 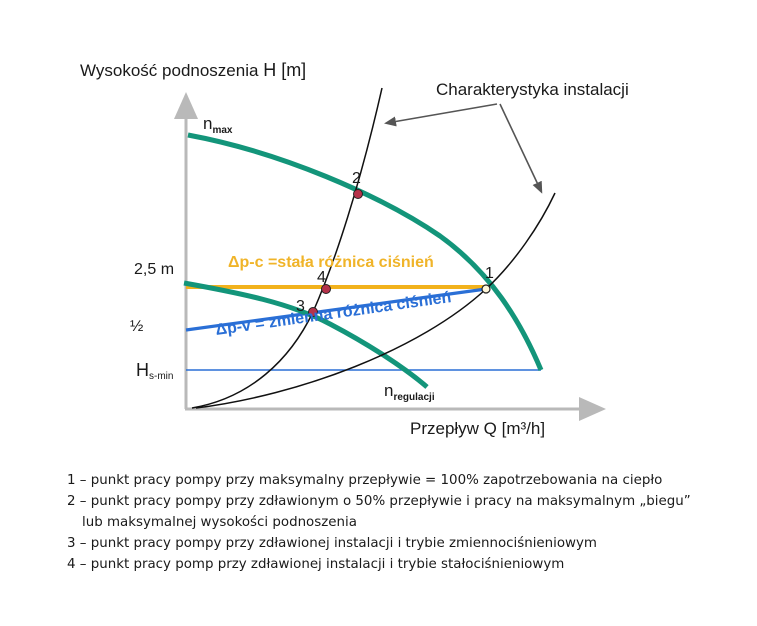 I want to click on nregulacji-pump-curve, so click(x=306, y=334).